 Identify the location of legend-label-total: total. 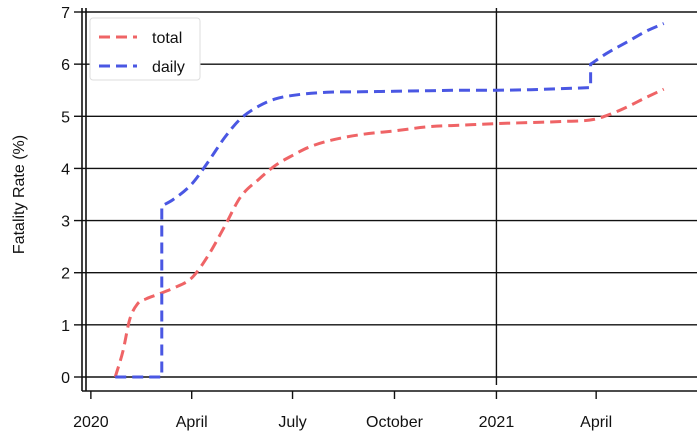
(167, 38).